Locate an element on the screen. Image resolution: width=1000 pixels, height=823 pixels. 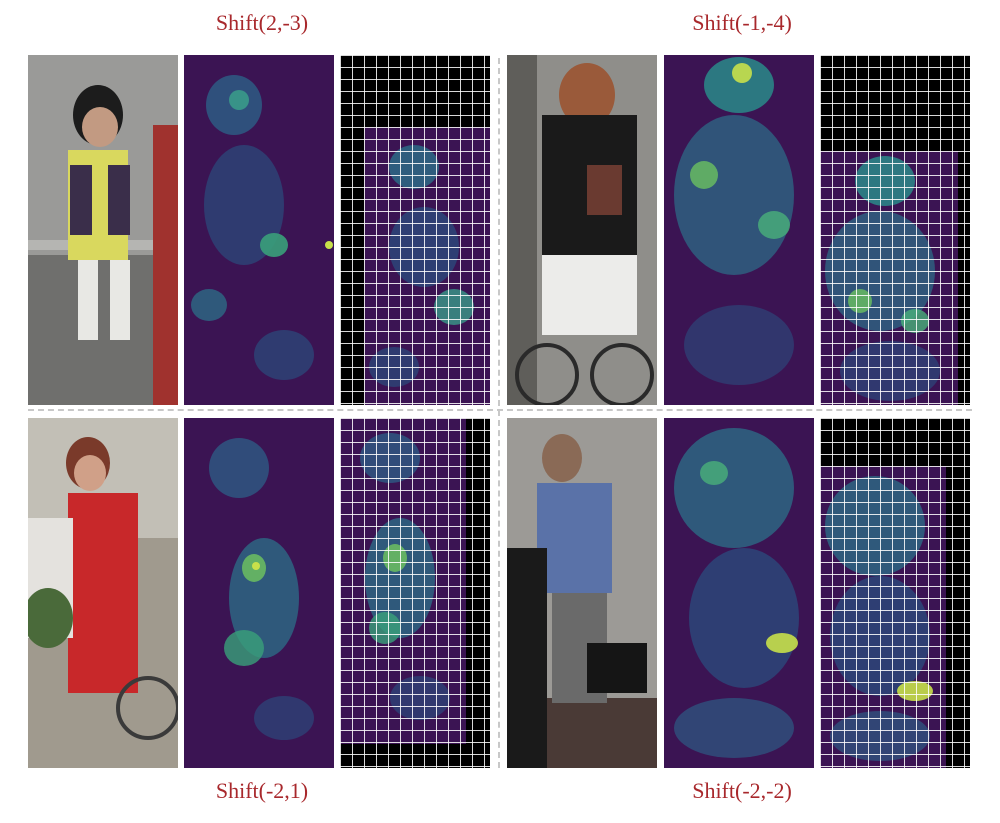
attention-heatmap-top-left is located at coordinates (259, 230).